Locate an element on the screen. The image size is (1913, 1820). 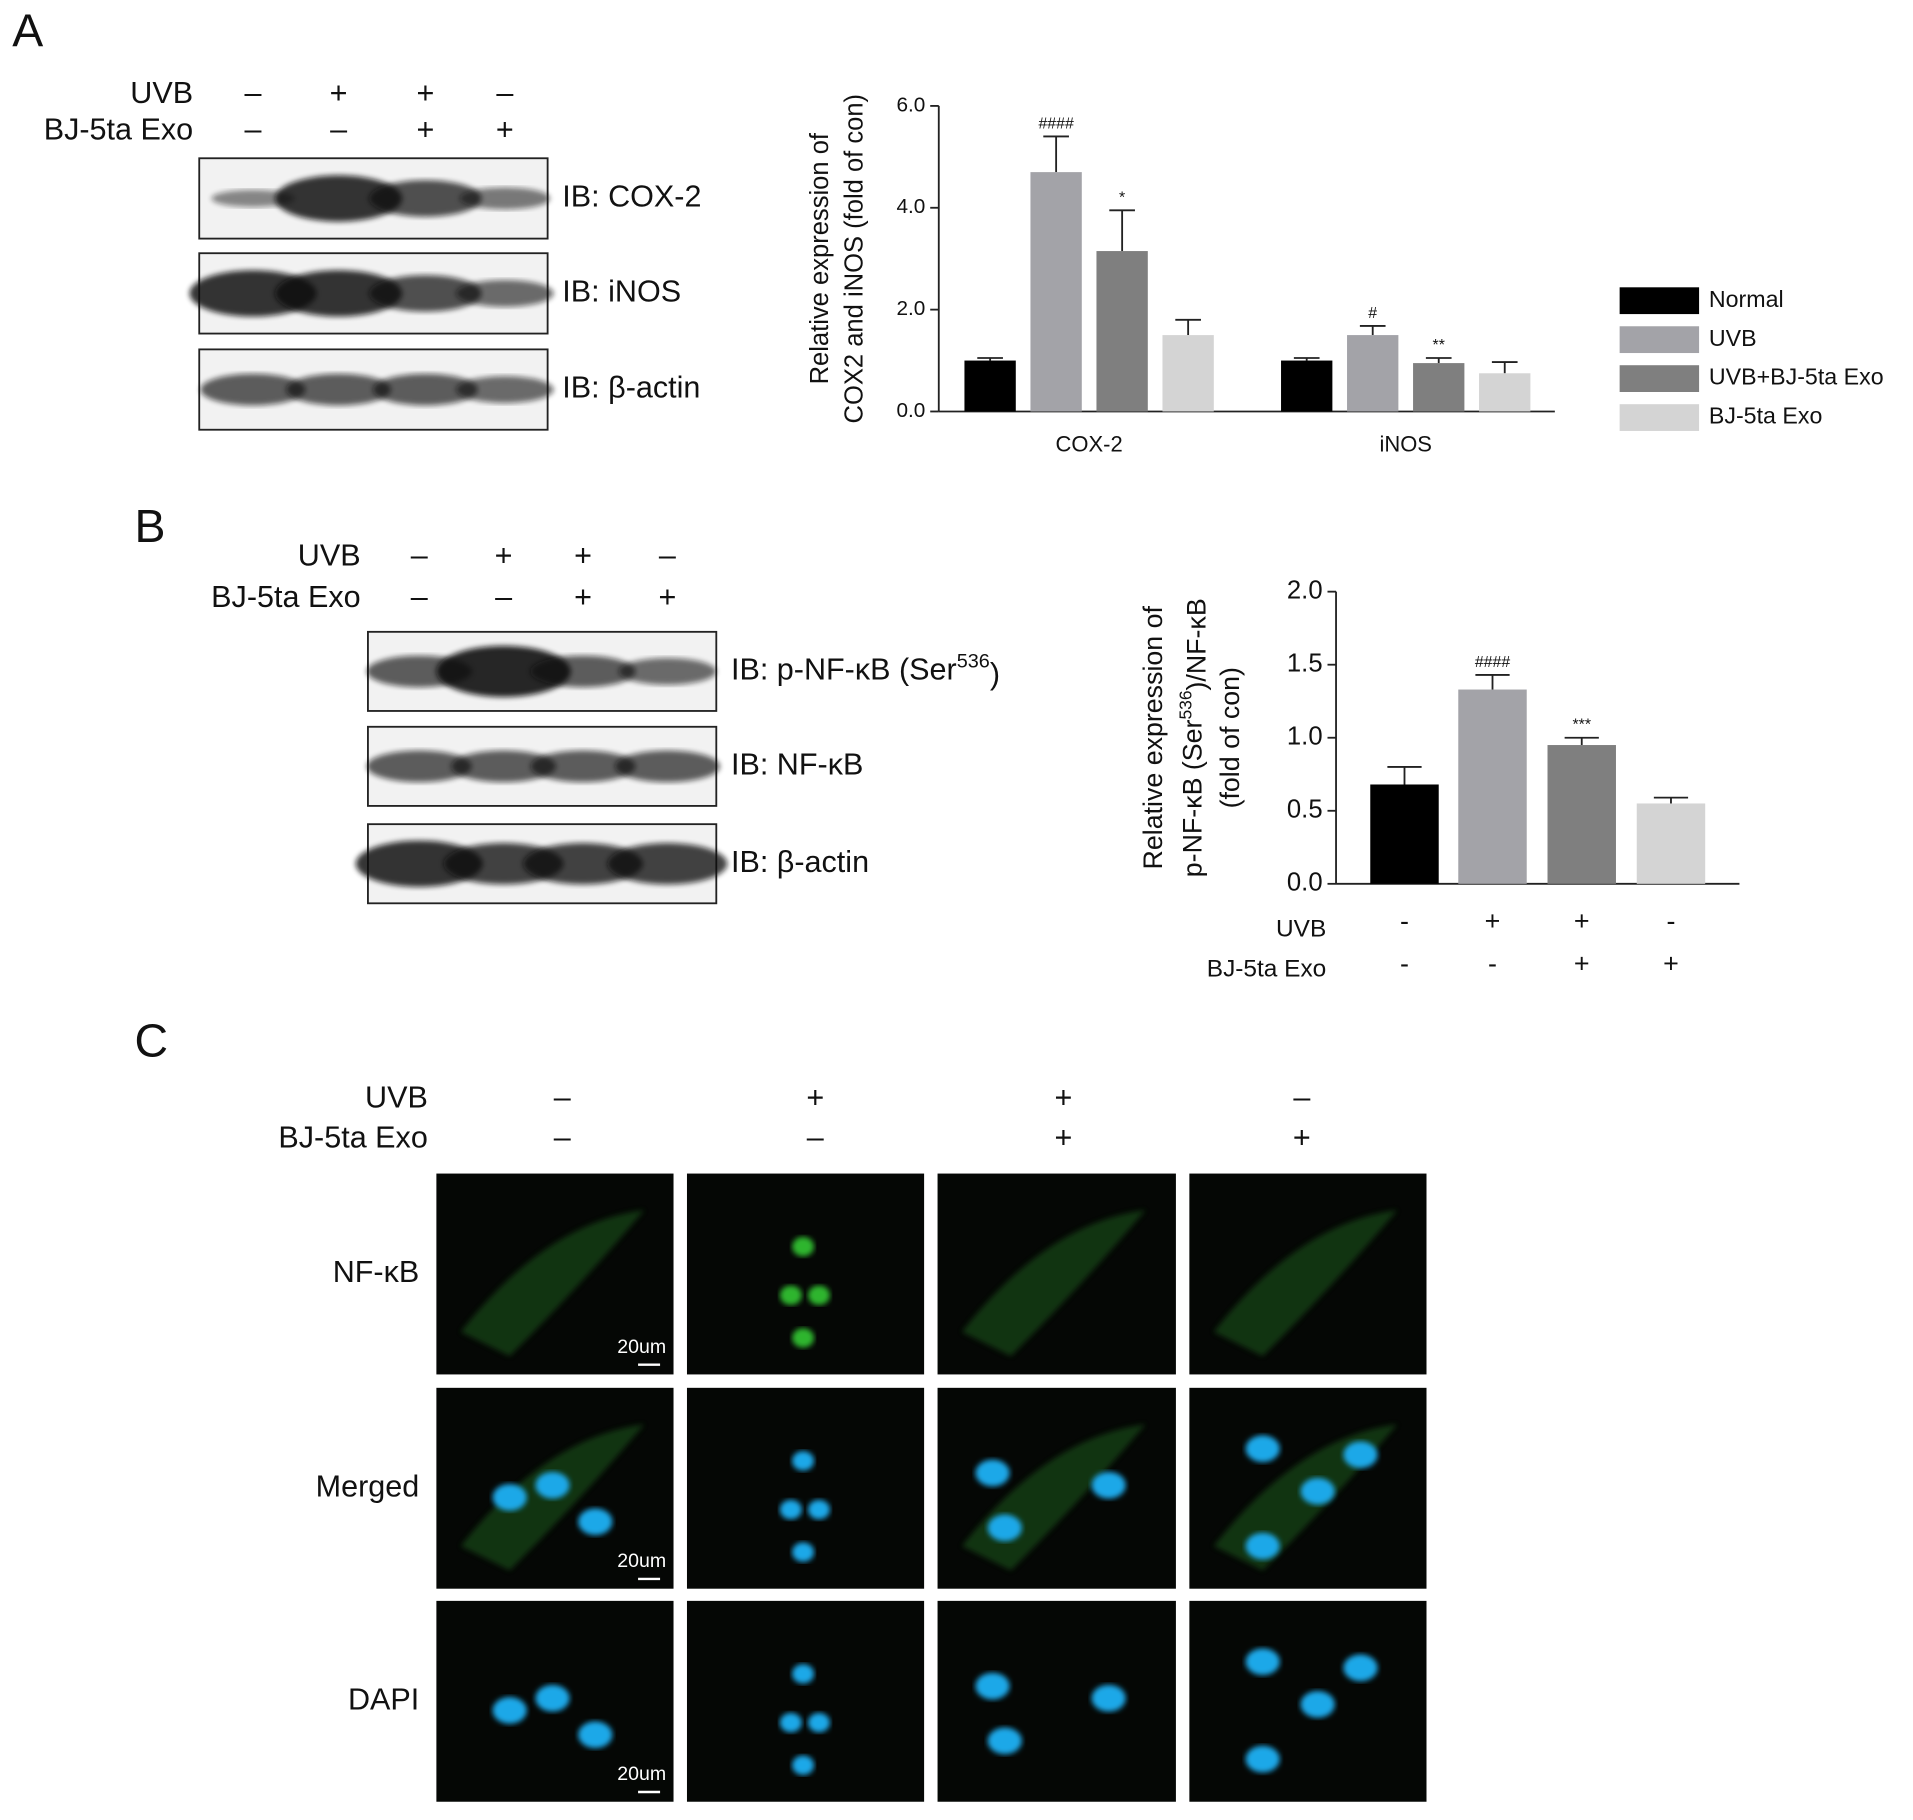
y-tick-label: 0.5 is located at coordinates (1305, 810).